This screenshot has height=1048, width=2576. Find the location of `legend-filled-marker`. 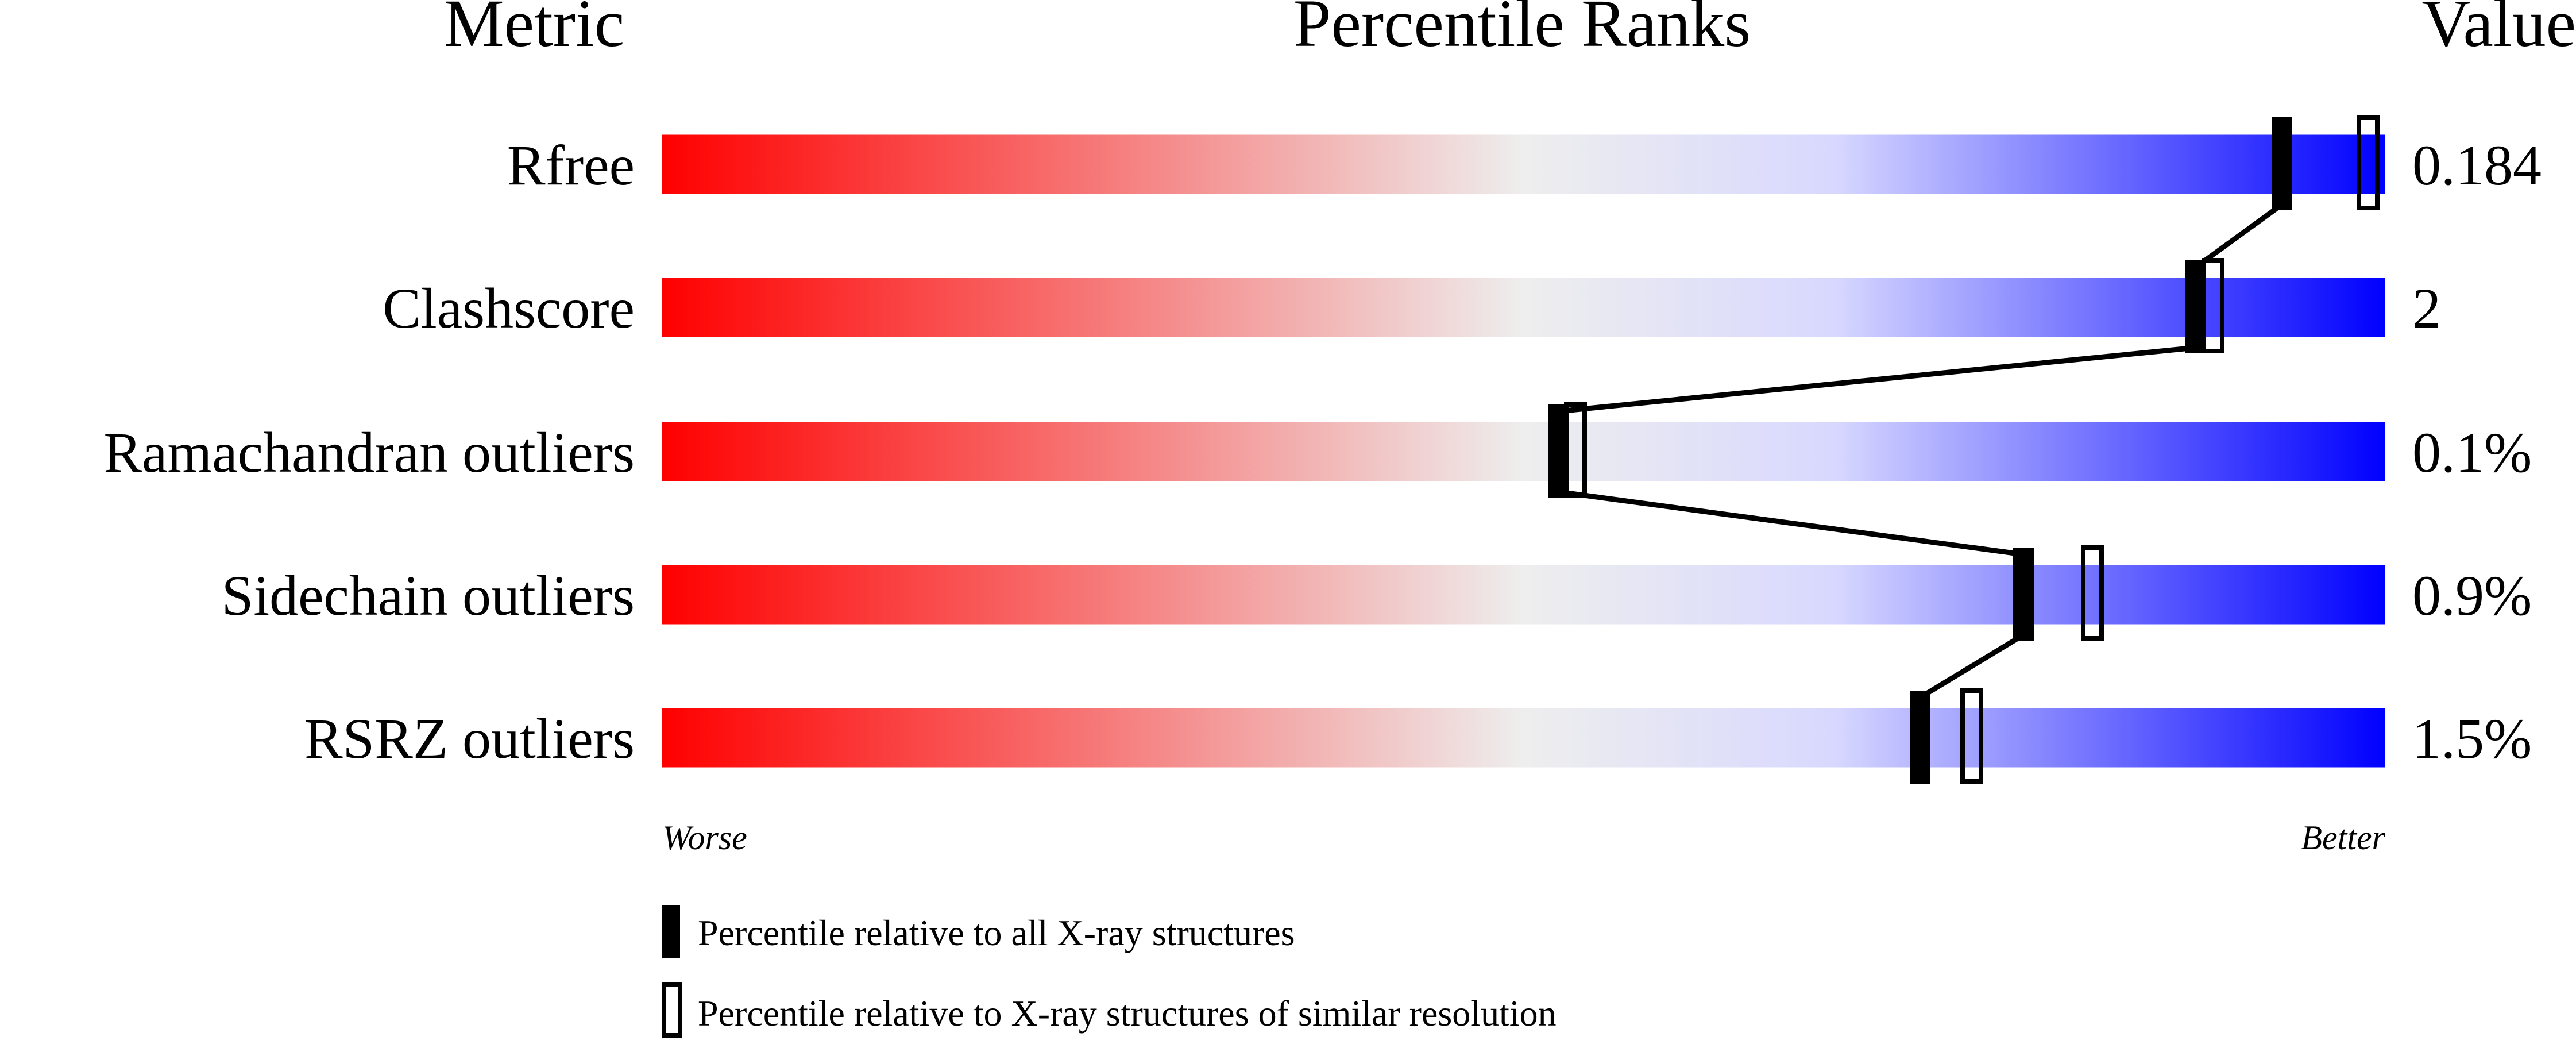

legend-filled-marker is located at coordinates (671, 932).